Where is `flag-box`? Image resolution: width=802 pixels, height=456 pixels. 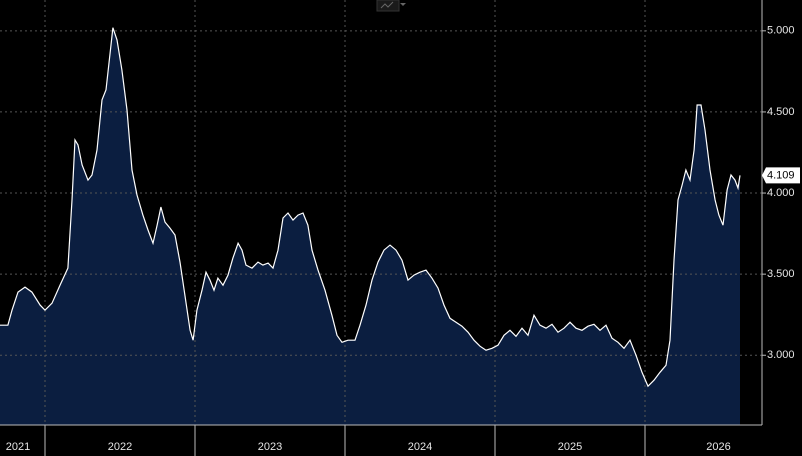 flag-box is located at coordinates (781, 175).